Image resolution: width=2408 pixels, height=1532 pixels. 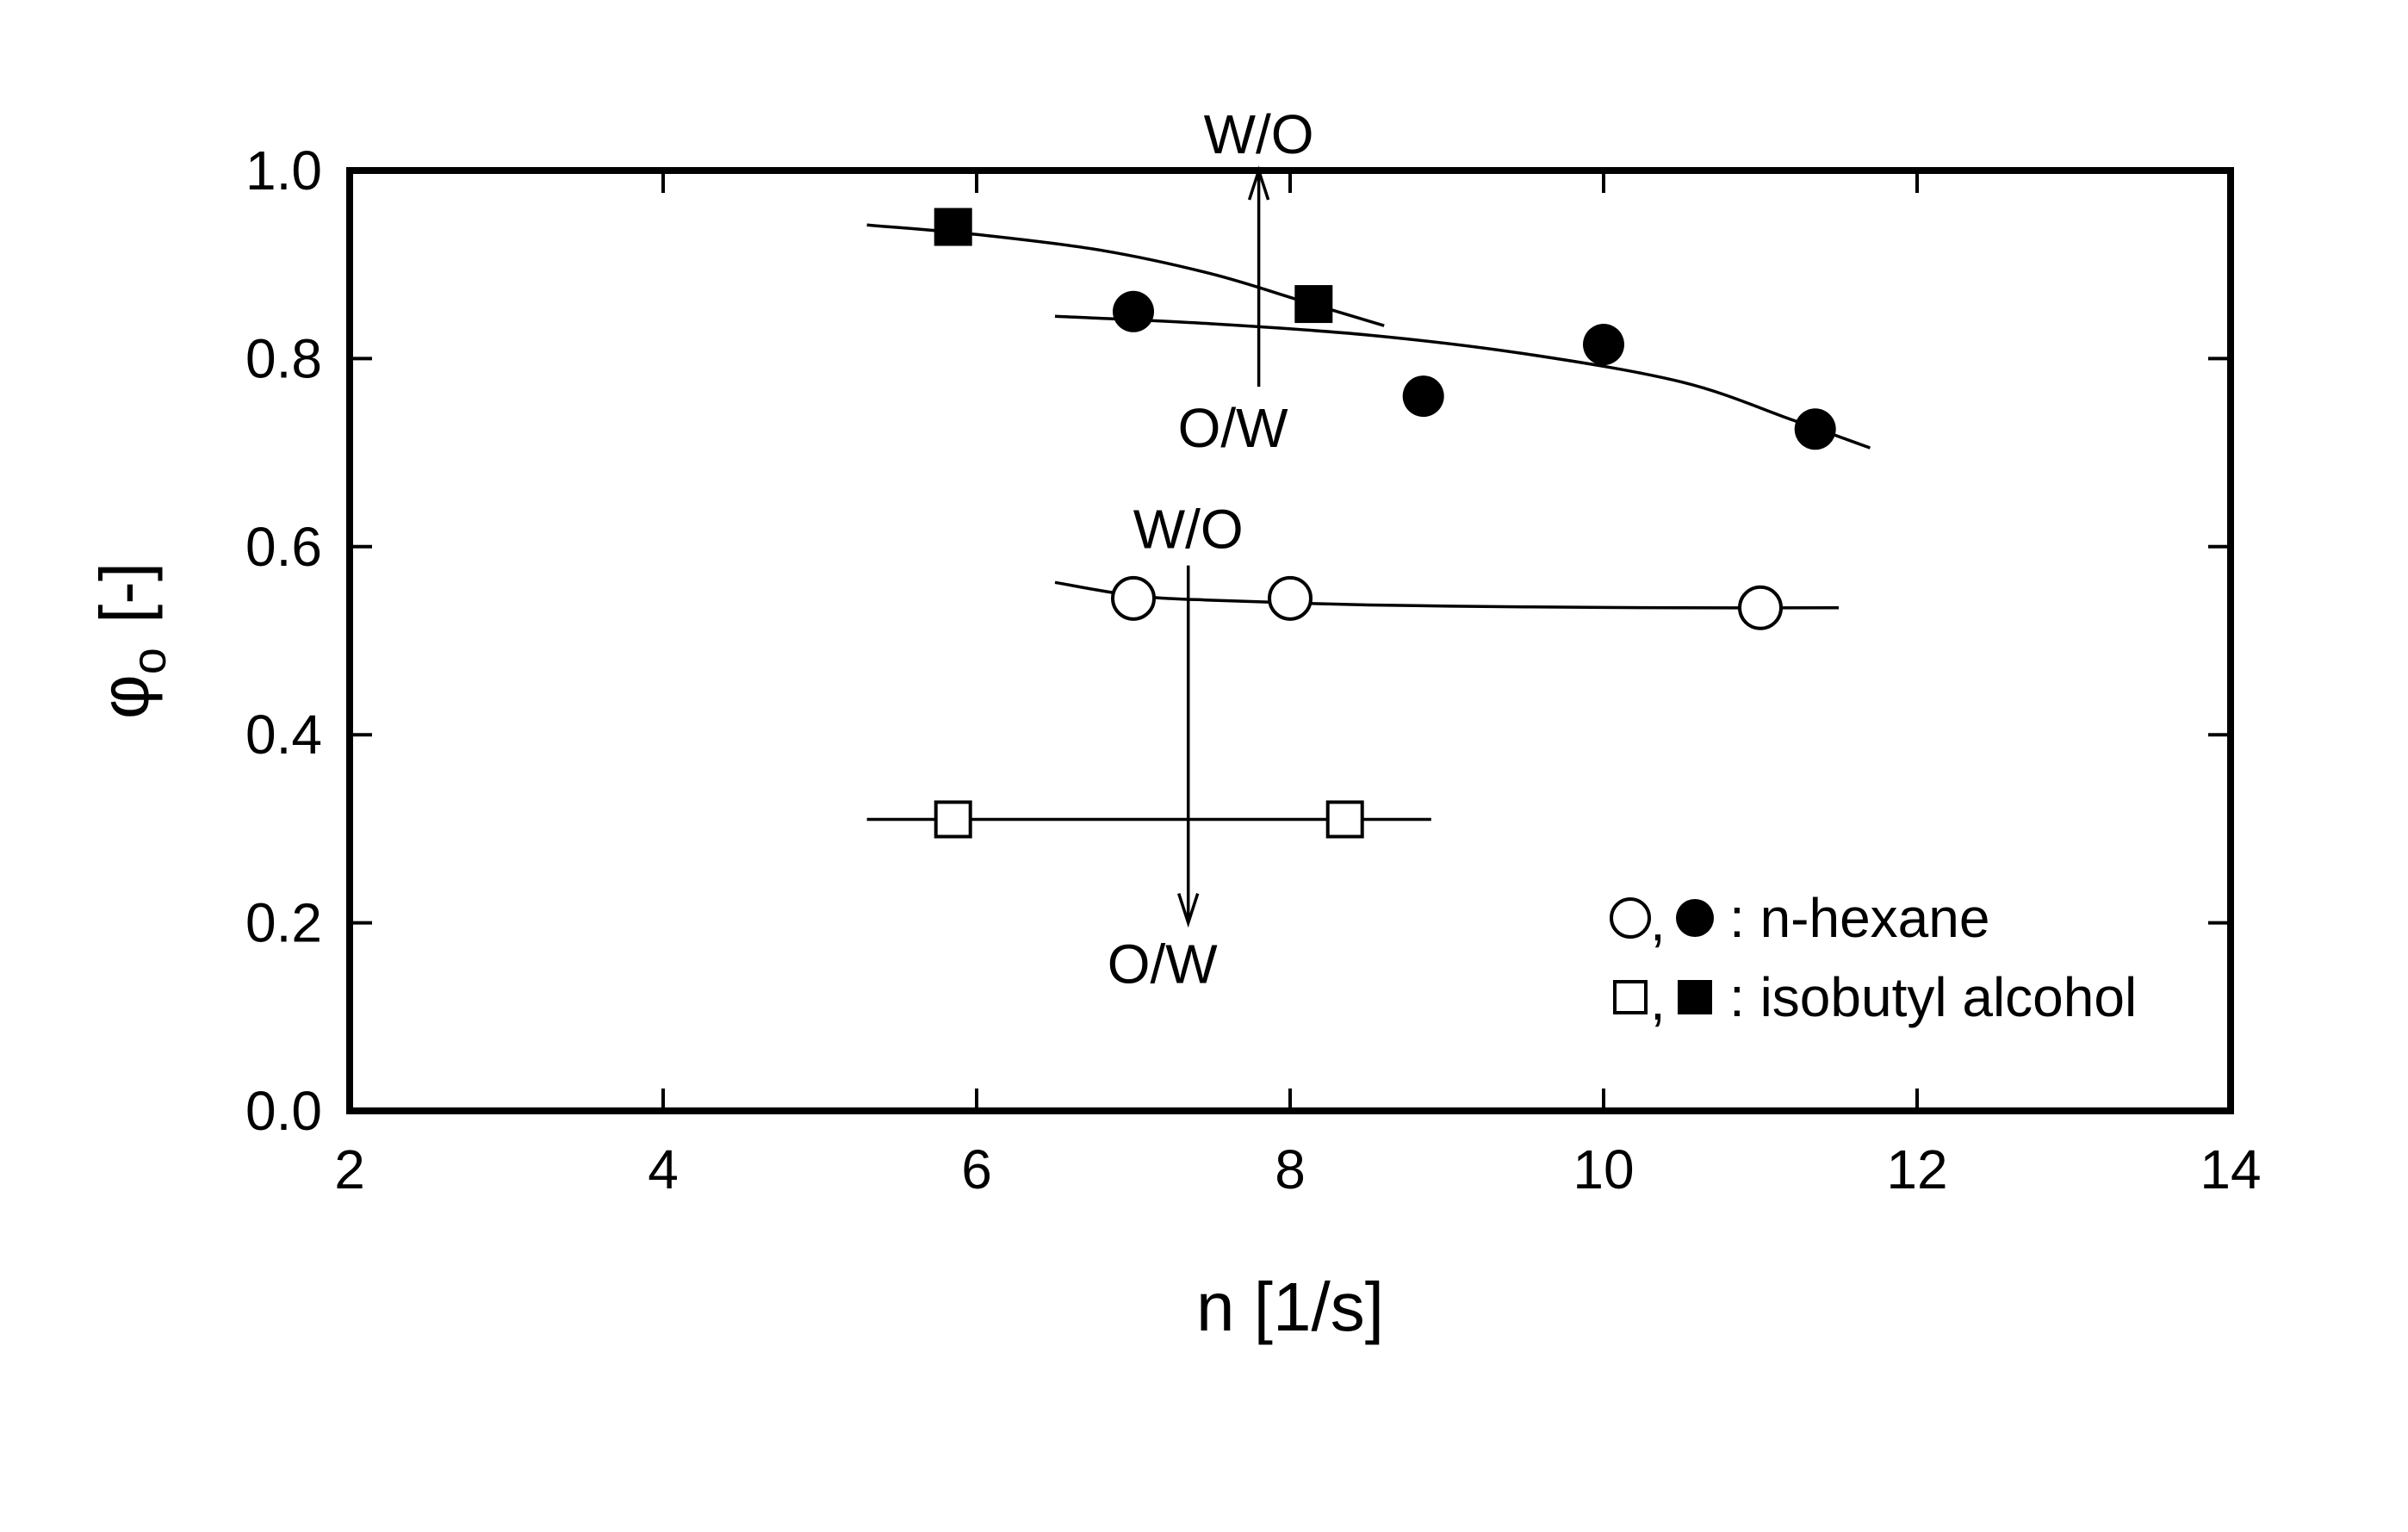 What do you see at coordinates (1291, 1169) in the screenshot?
I see `x-tick-label: 8` at bounding box center [1291, 1169].